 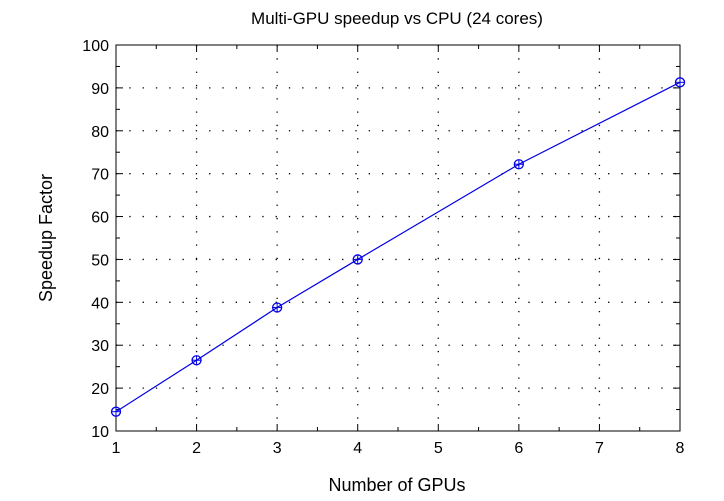 I want to click on x-tick-label: 7, so click(x=599, y=448).